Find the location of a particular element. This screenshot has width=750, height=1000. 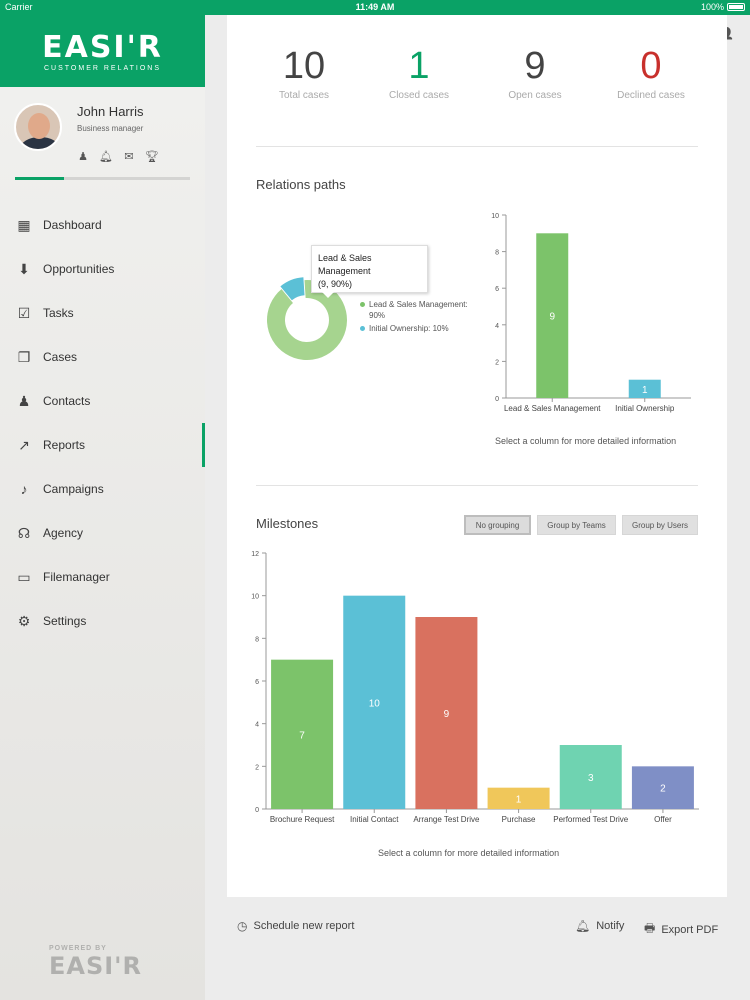

stat-value: 1 is located at coordinates (419, 66).